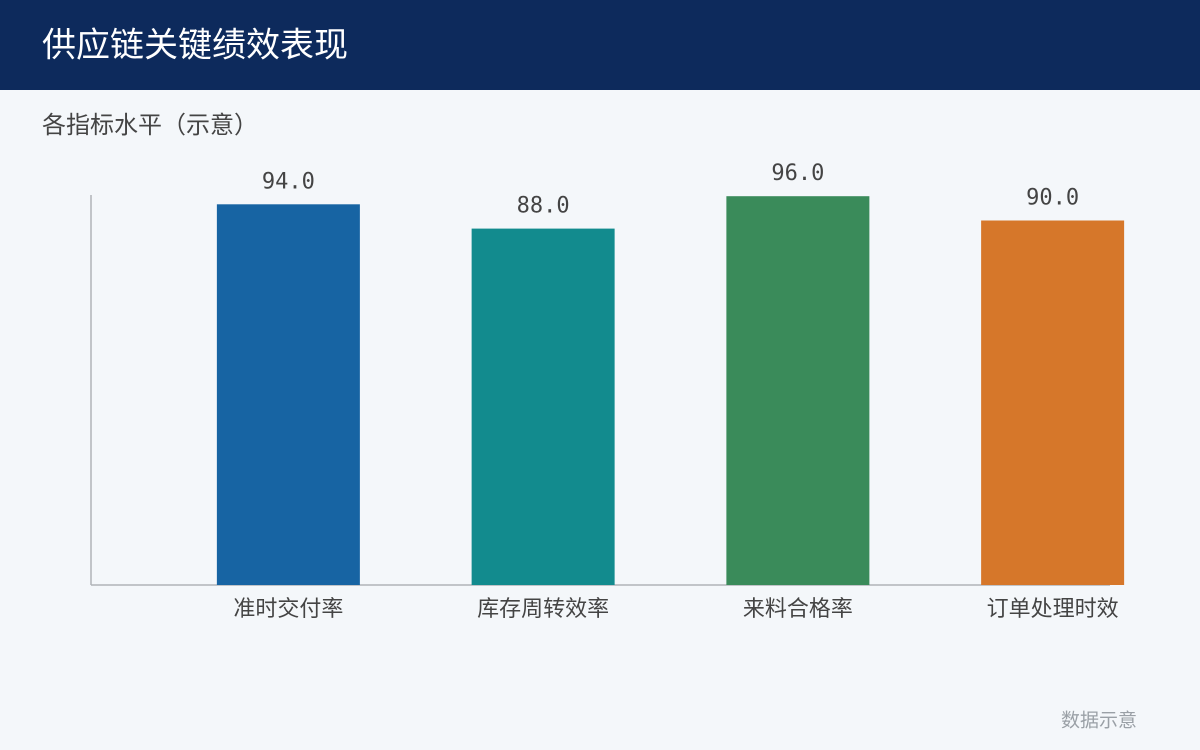 This screenshot has width=1200, height=750. Describe the element at coordinates (1099, 721) in the screenshot. I see `footnote: 数据示意` at that location.